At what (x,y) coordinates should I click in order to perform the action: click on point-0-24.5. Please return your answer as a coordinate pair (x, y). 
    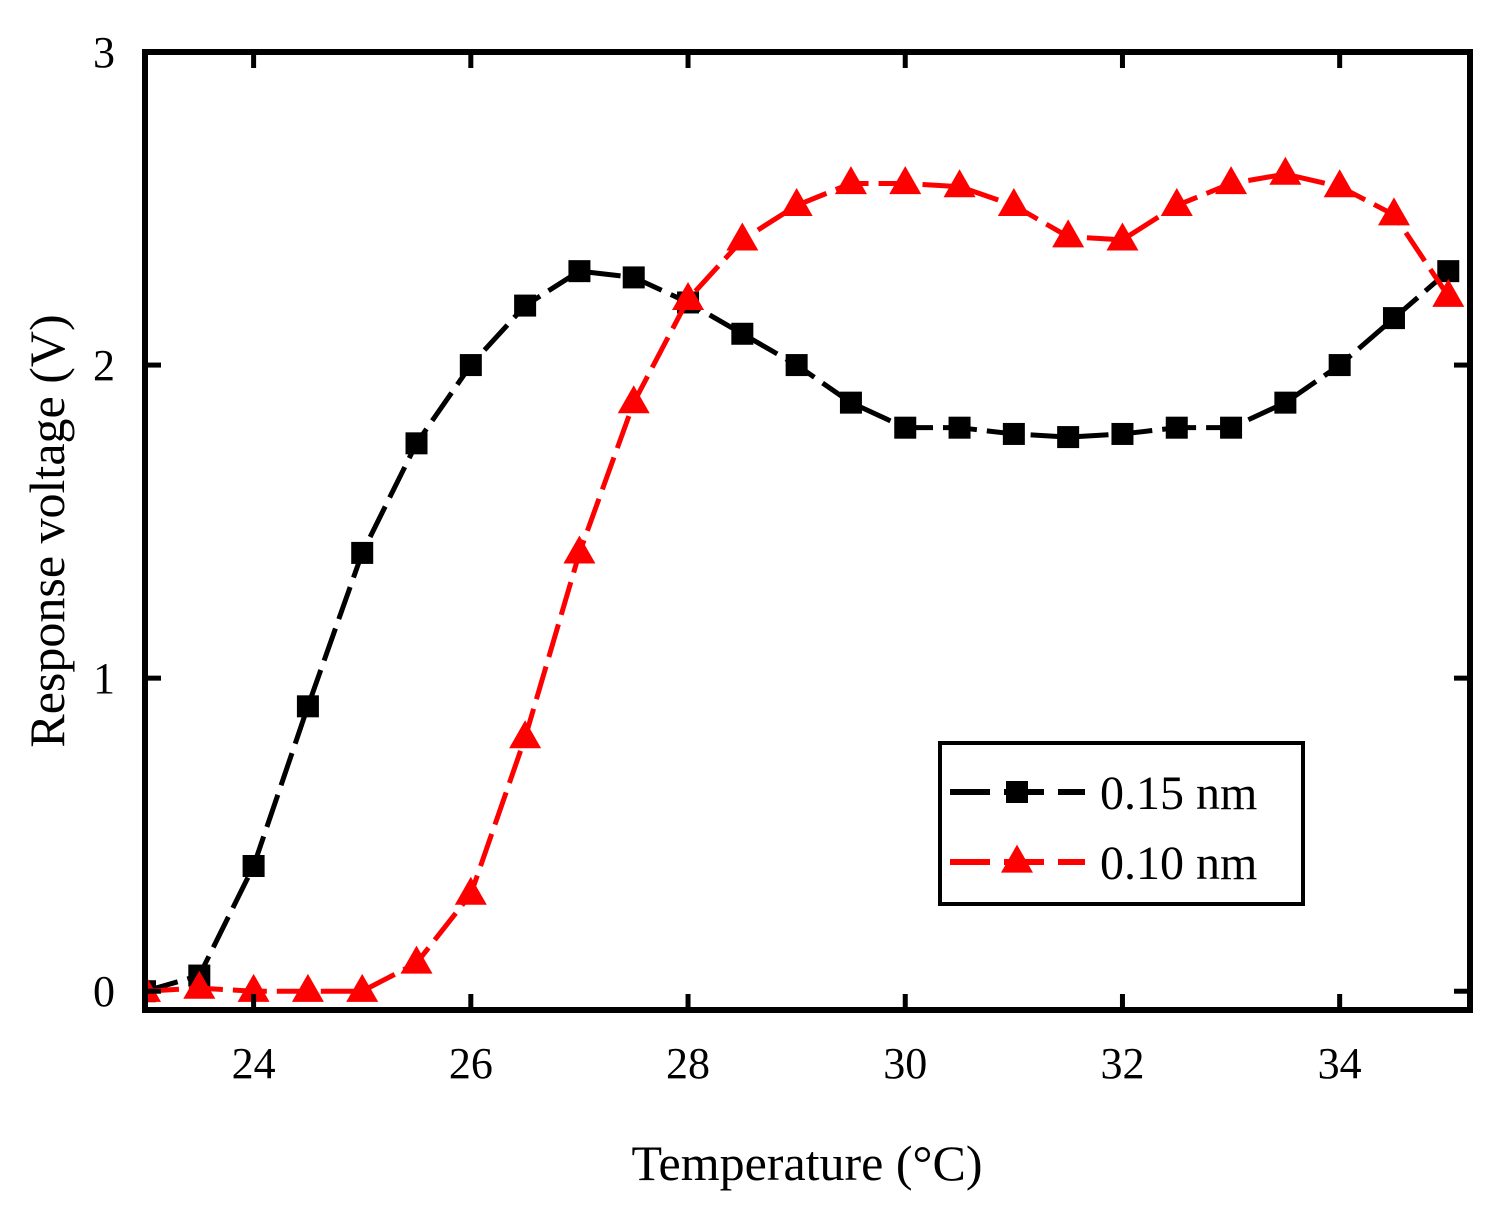
    Looking at the image, I should click on (307, 706).